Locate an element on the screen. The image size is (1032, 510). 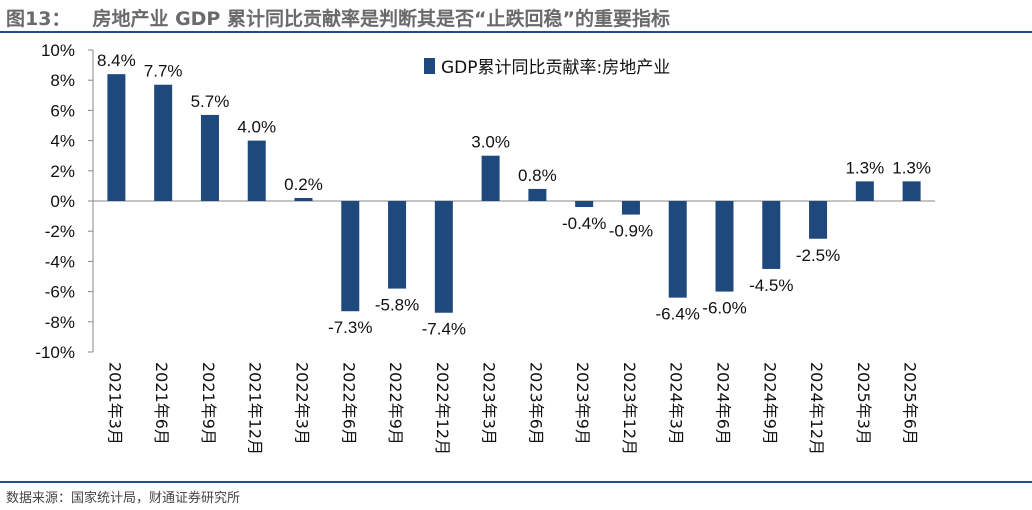
category-label: 2022年12月 is located at coordinates (442, 408).